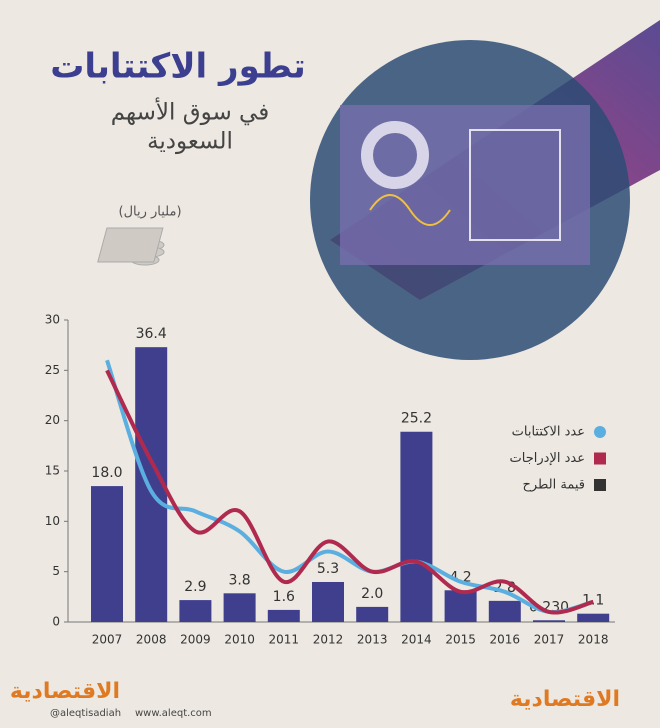 Image resolution: width=660 pixels, height=728 pixels. I want to click on y-tick-label: 20, so click(52, 420).